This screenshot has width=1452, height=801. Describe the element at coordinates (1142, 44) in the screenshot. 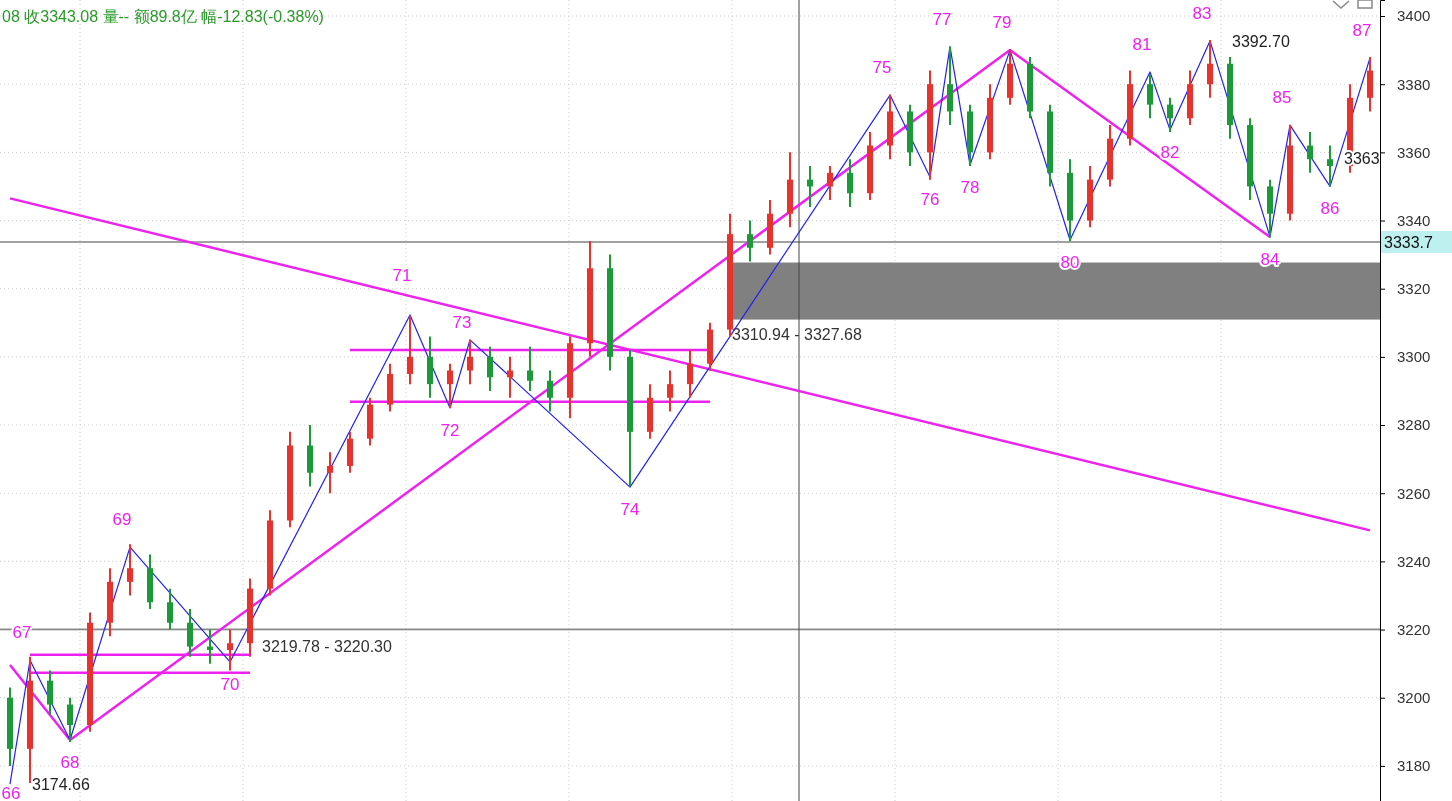

I see `annotation: 81` at that location.